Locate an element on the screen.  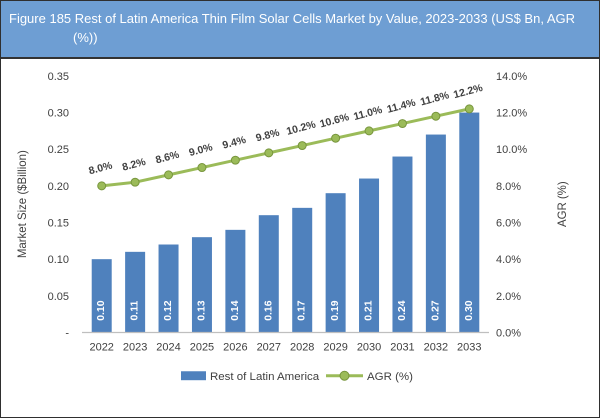
agr-label-2022: 8.0% is located at coordinates (101, 168).